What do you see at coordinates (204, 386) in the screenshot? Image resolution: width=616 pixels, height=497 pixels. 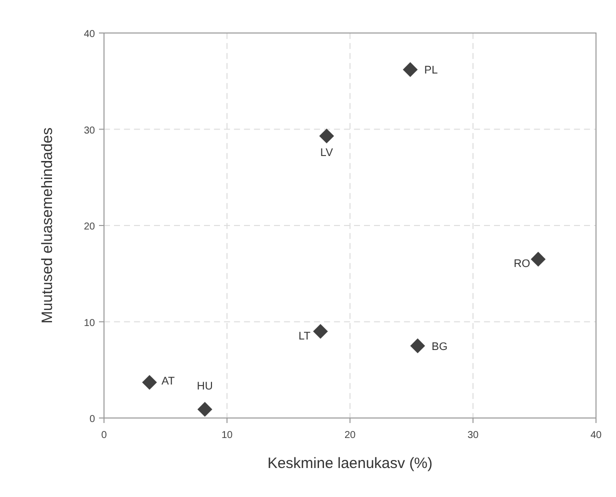 I see `annotation: HU` at bounding box center [204, 386].